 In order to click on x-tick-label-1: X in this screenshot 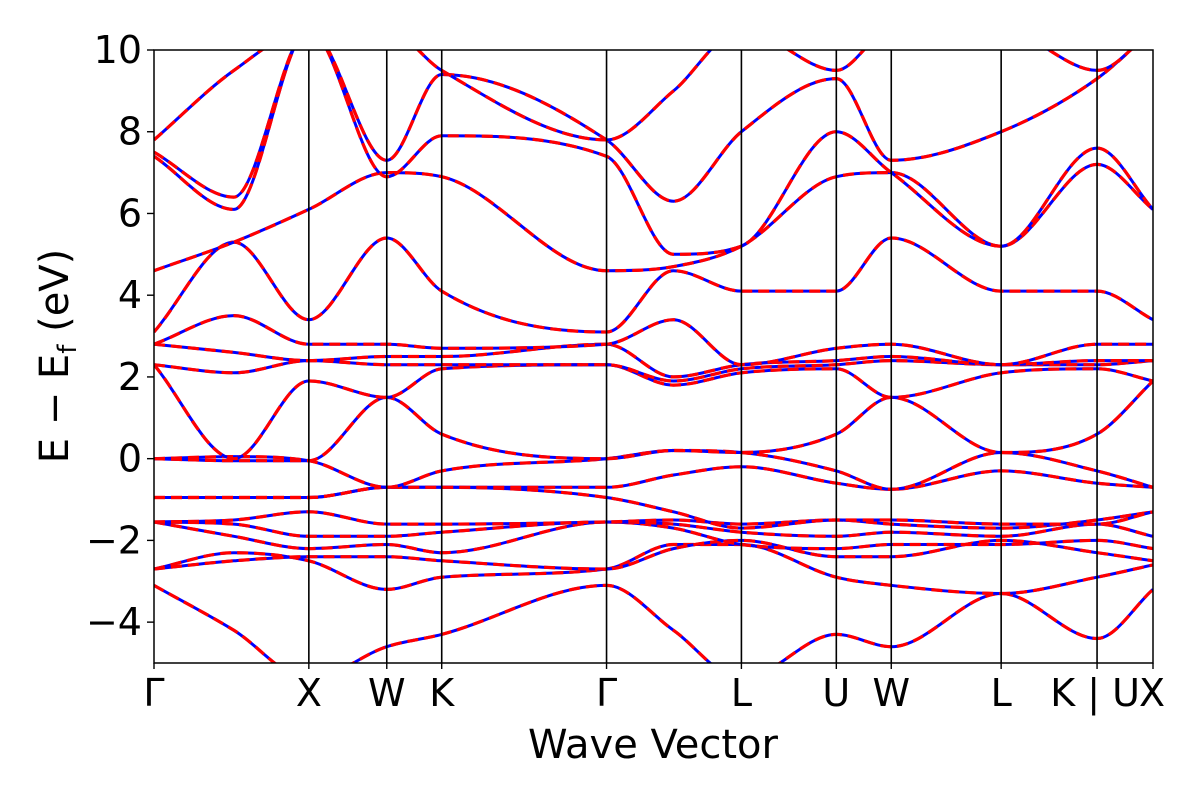, I will do `click(309, 693)`.